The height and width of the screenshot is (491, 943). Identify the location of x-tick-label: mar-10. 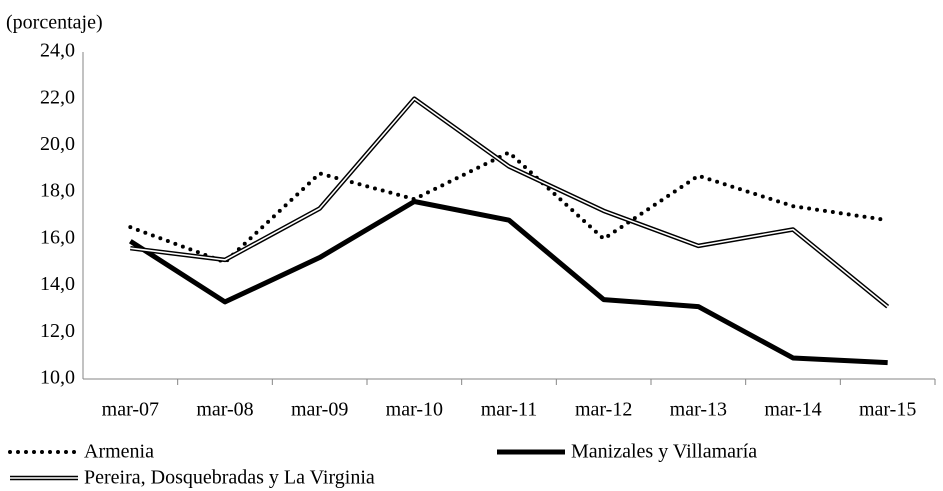
(414, 410).